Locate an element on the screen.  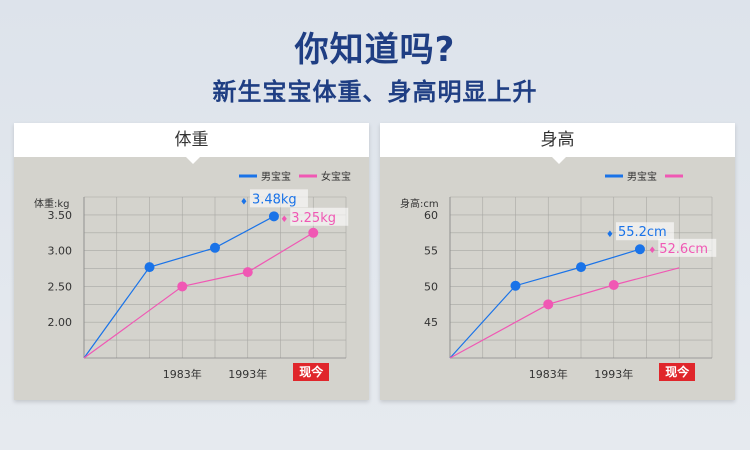
y-tick-label: 3.00 is located at coordinates (60, 251).